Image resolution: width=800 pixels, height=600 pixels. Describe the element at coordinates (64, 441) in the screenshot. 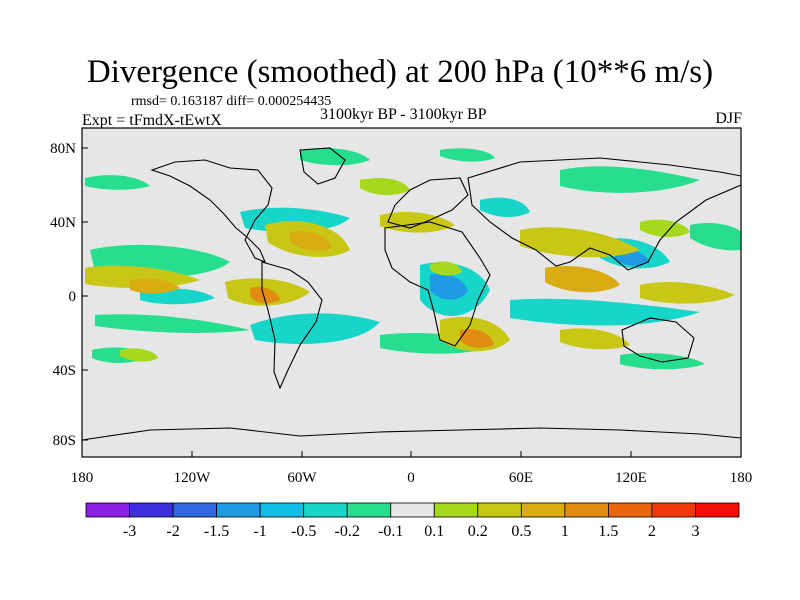

I see `lat-label: 80S` at that location.